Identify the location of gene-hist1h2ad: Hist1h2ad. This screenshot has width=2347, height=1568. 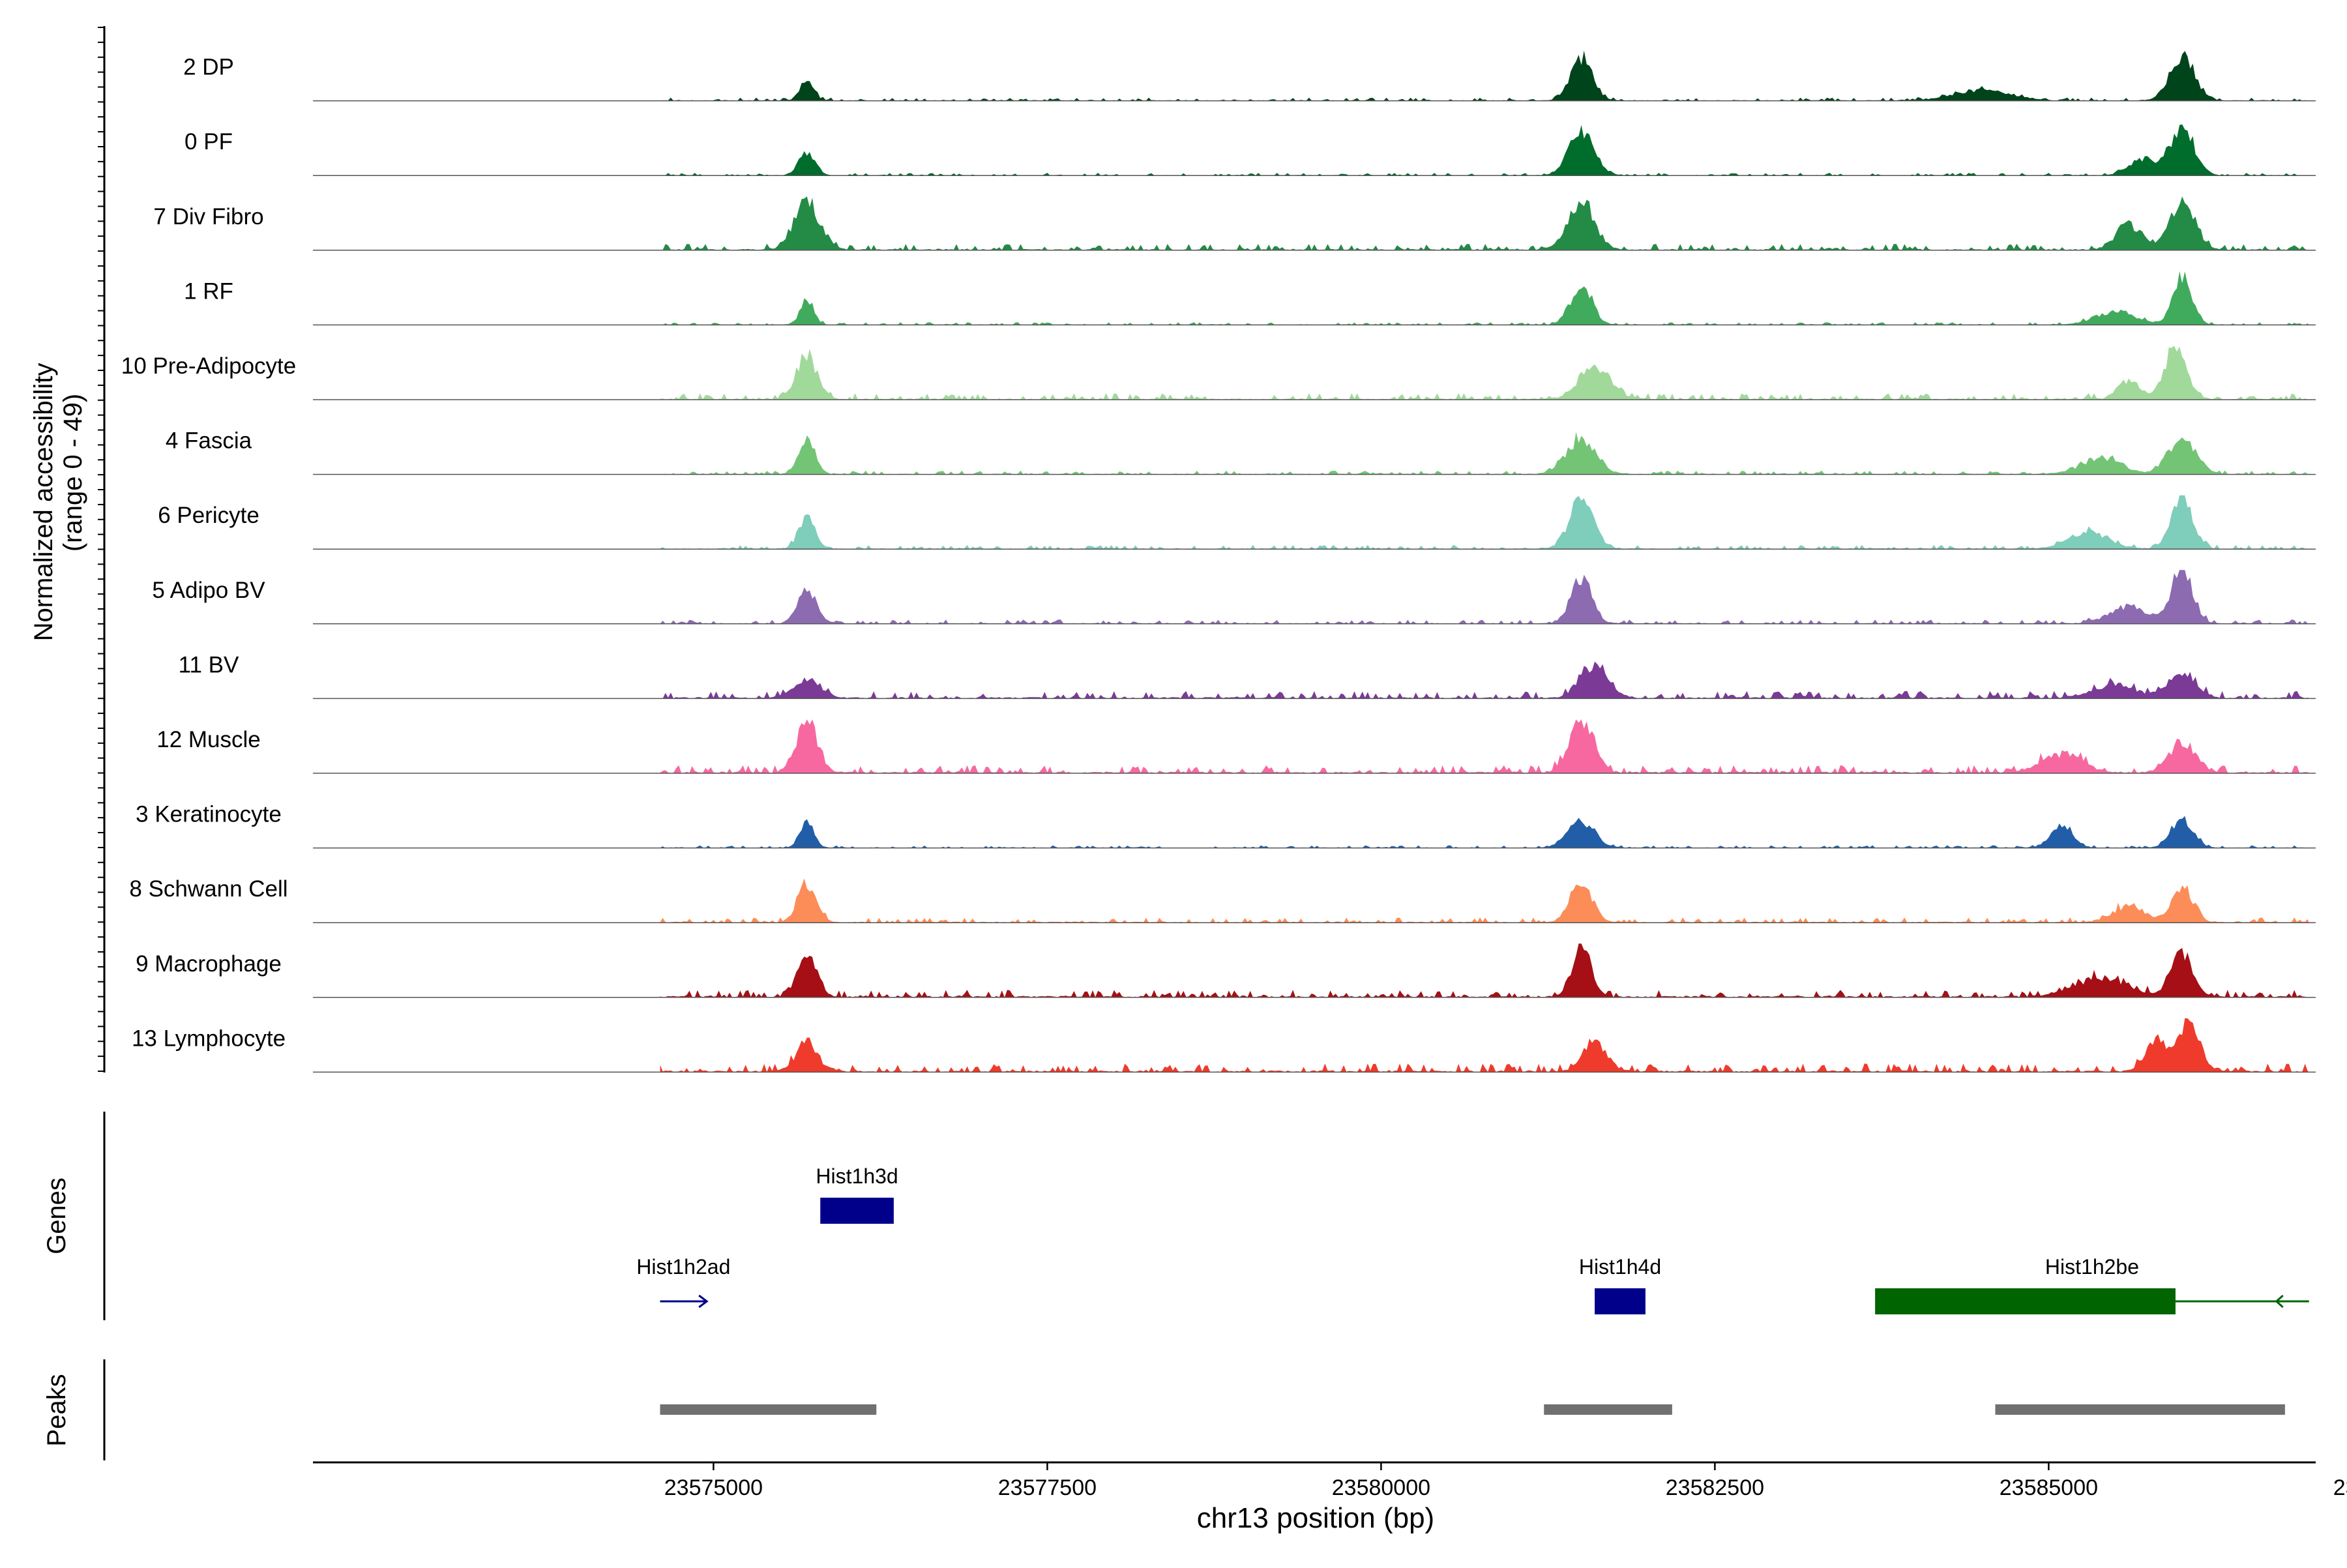
(683, 1282).